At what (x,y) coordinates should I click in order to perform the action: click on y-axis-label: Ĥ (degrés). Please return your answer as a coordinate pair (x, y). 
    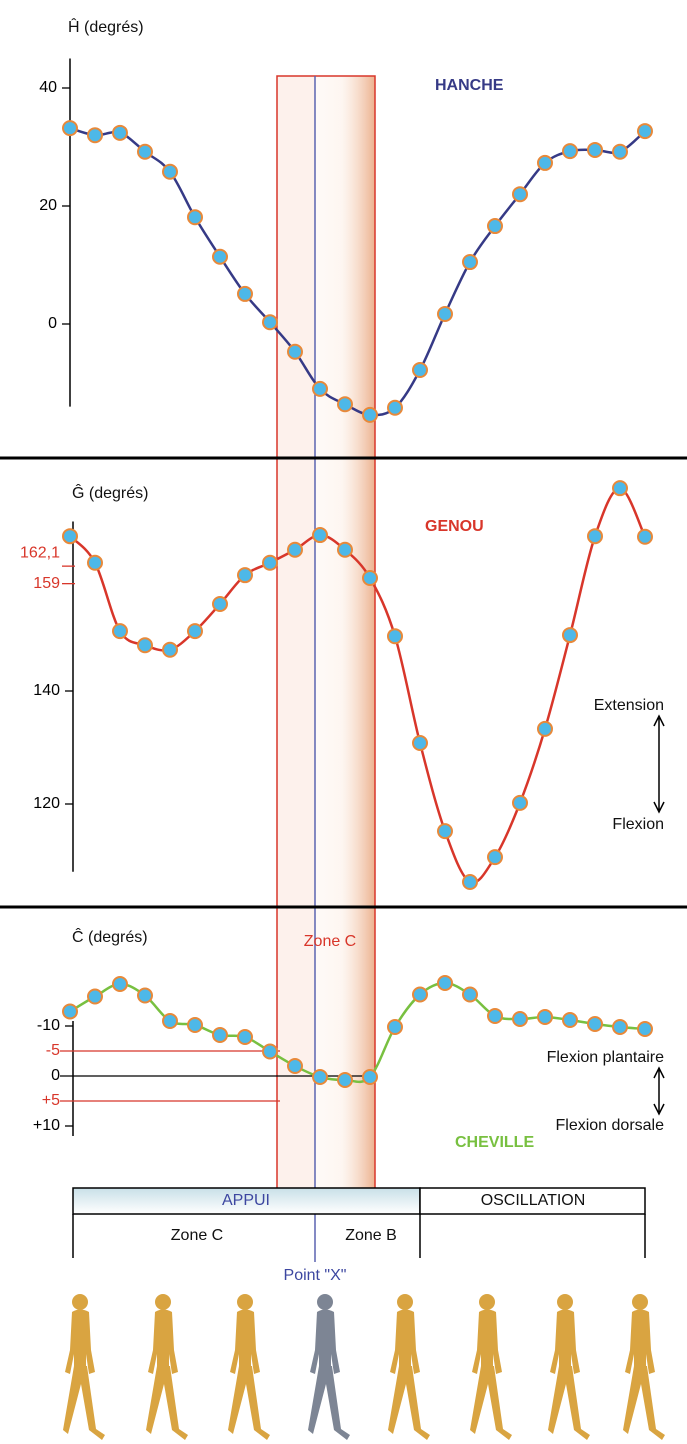
    Looking at the image, I should click on (106, 26).